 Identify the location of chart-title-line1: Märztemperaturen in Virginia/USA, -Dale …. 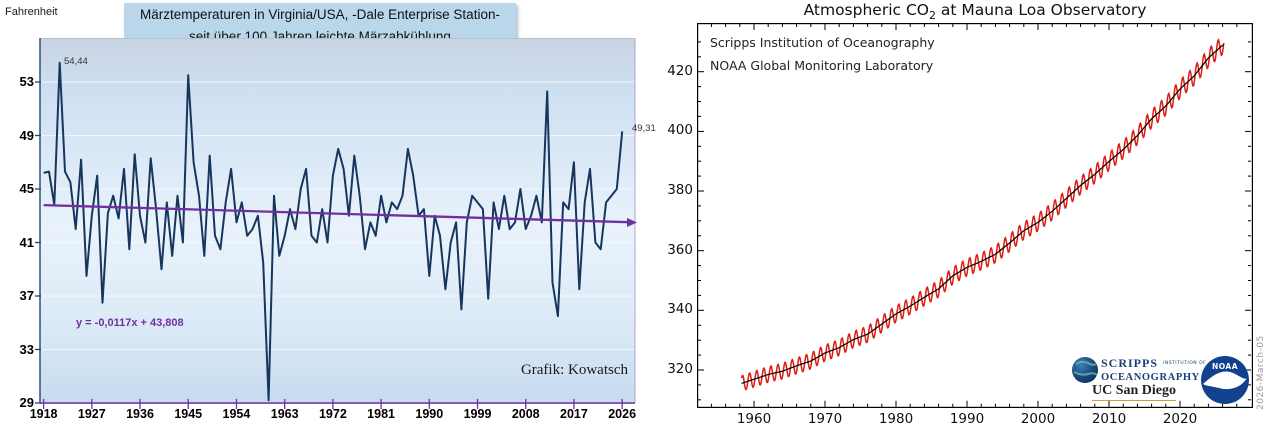
(320, 14).